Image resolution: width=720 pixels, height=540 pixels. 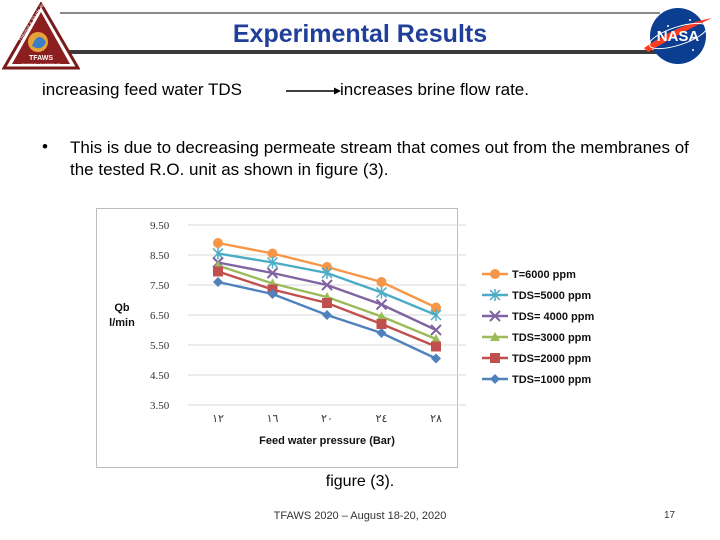 I want to click on figure-caption: figure (3)., so click(x=360, y=481).